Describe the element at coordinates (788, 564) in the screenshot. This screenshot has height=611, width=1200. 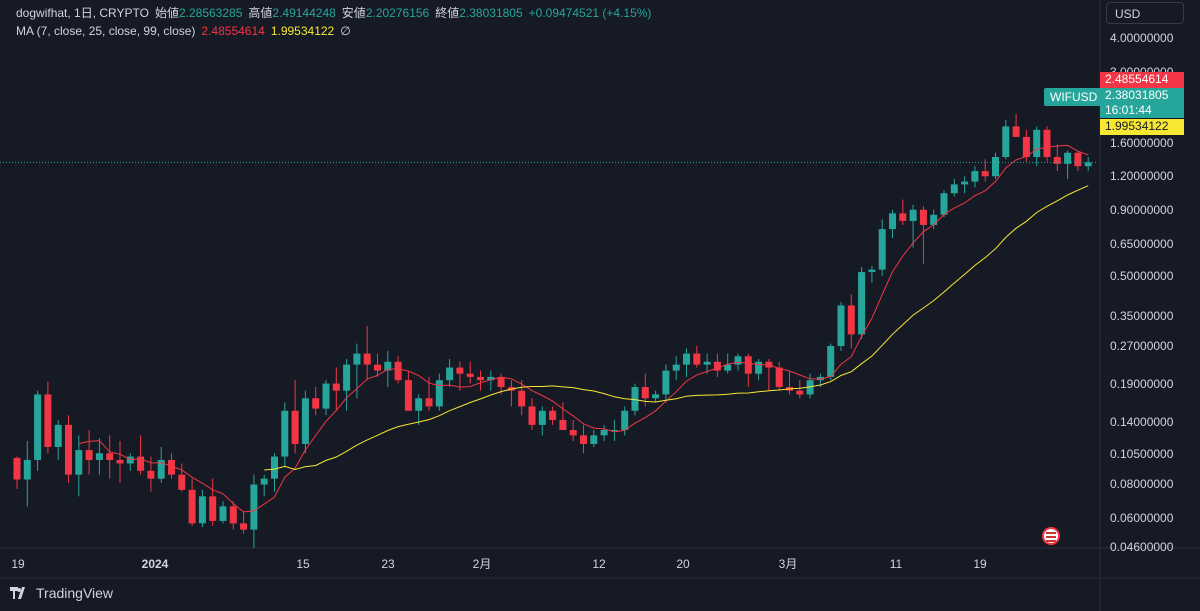
I see `x-tick-label: 3月` at that location.